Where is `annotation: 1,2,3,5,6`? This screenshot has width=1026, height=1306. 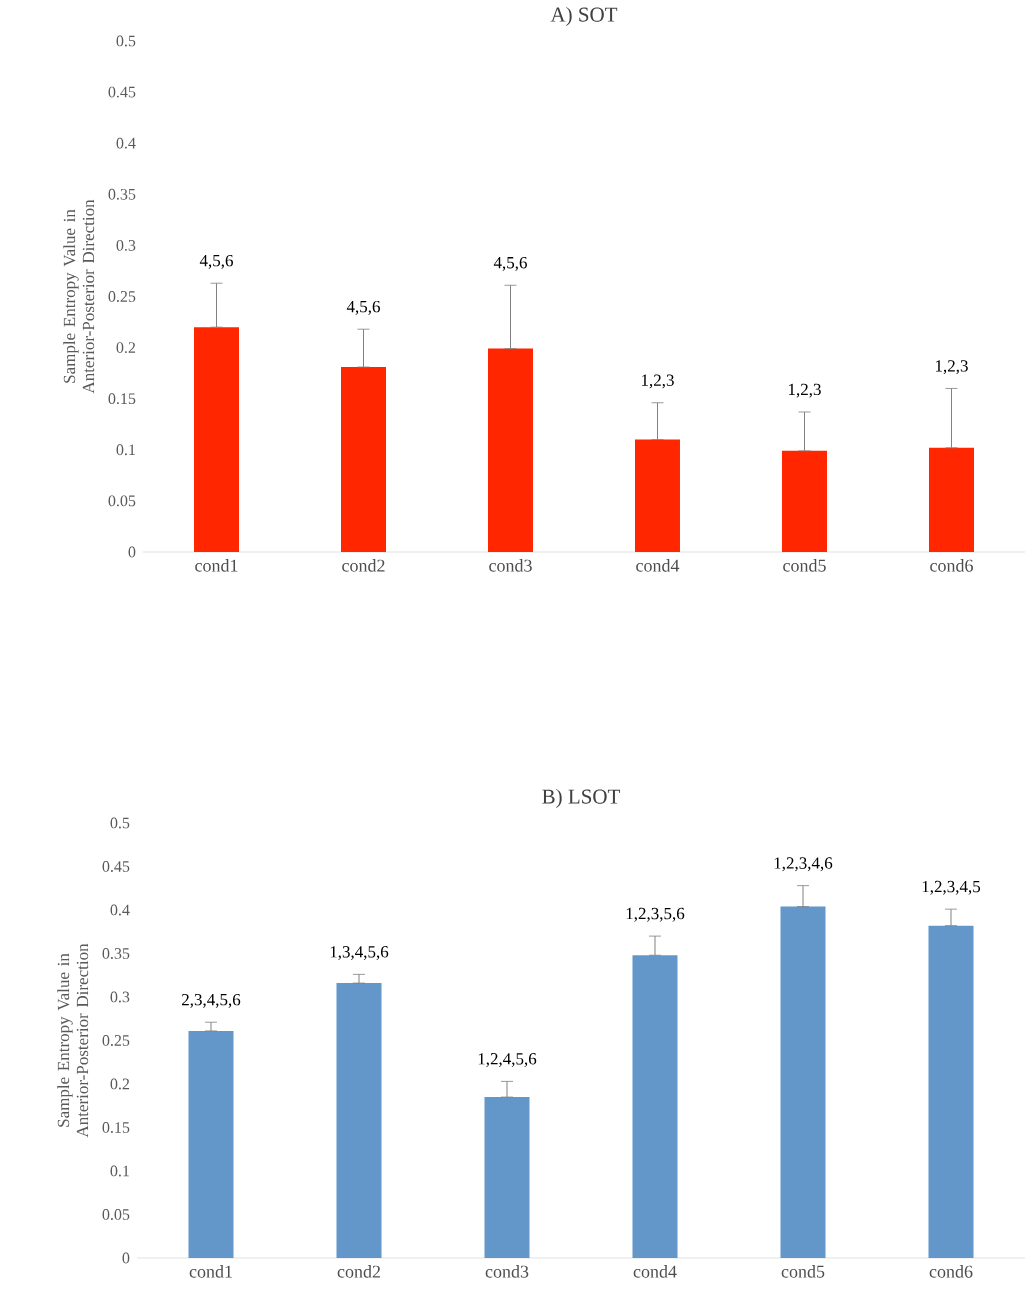
annotation: 1,2,3,5,6 is located at coordinates (655, 914).